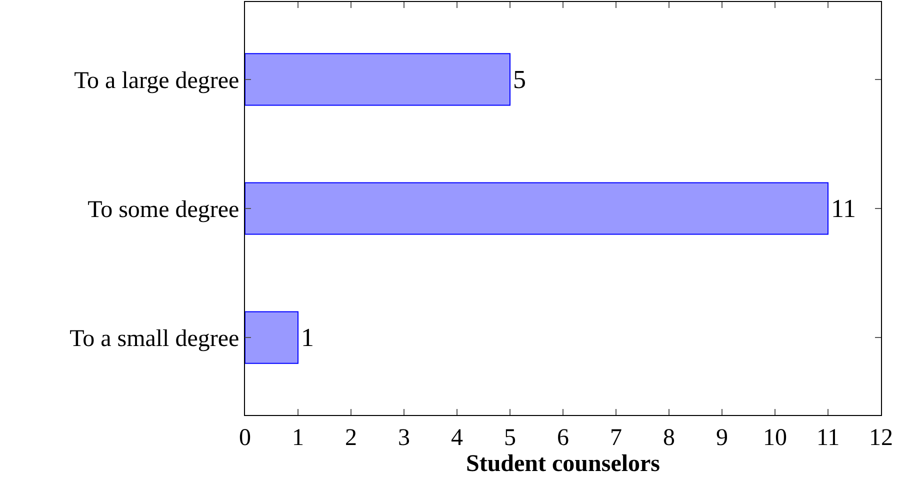 The width and height of the screenshot is (900, 495). Describe the element at coordinates (881, 437) in the screenshot. I see `x-tick-label: 12` at that location.